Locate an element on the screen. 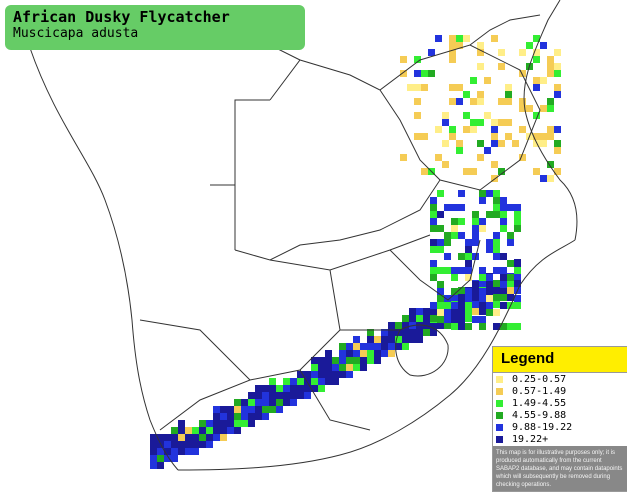 This screenshot has height=494, width=627. legend-swatch is located at coordinates (499, 415).